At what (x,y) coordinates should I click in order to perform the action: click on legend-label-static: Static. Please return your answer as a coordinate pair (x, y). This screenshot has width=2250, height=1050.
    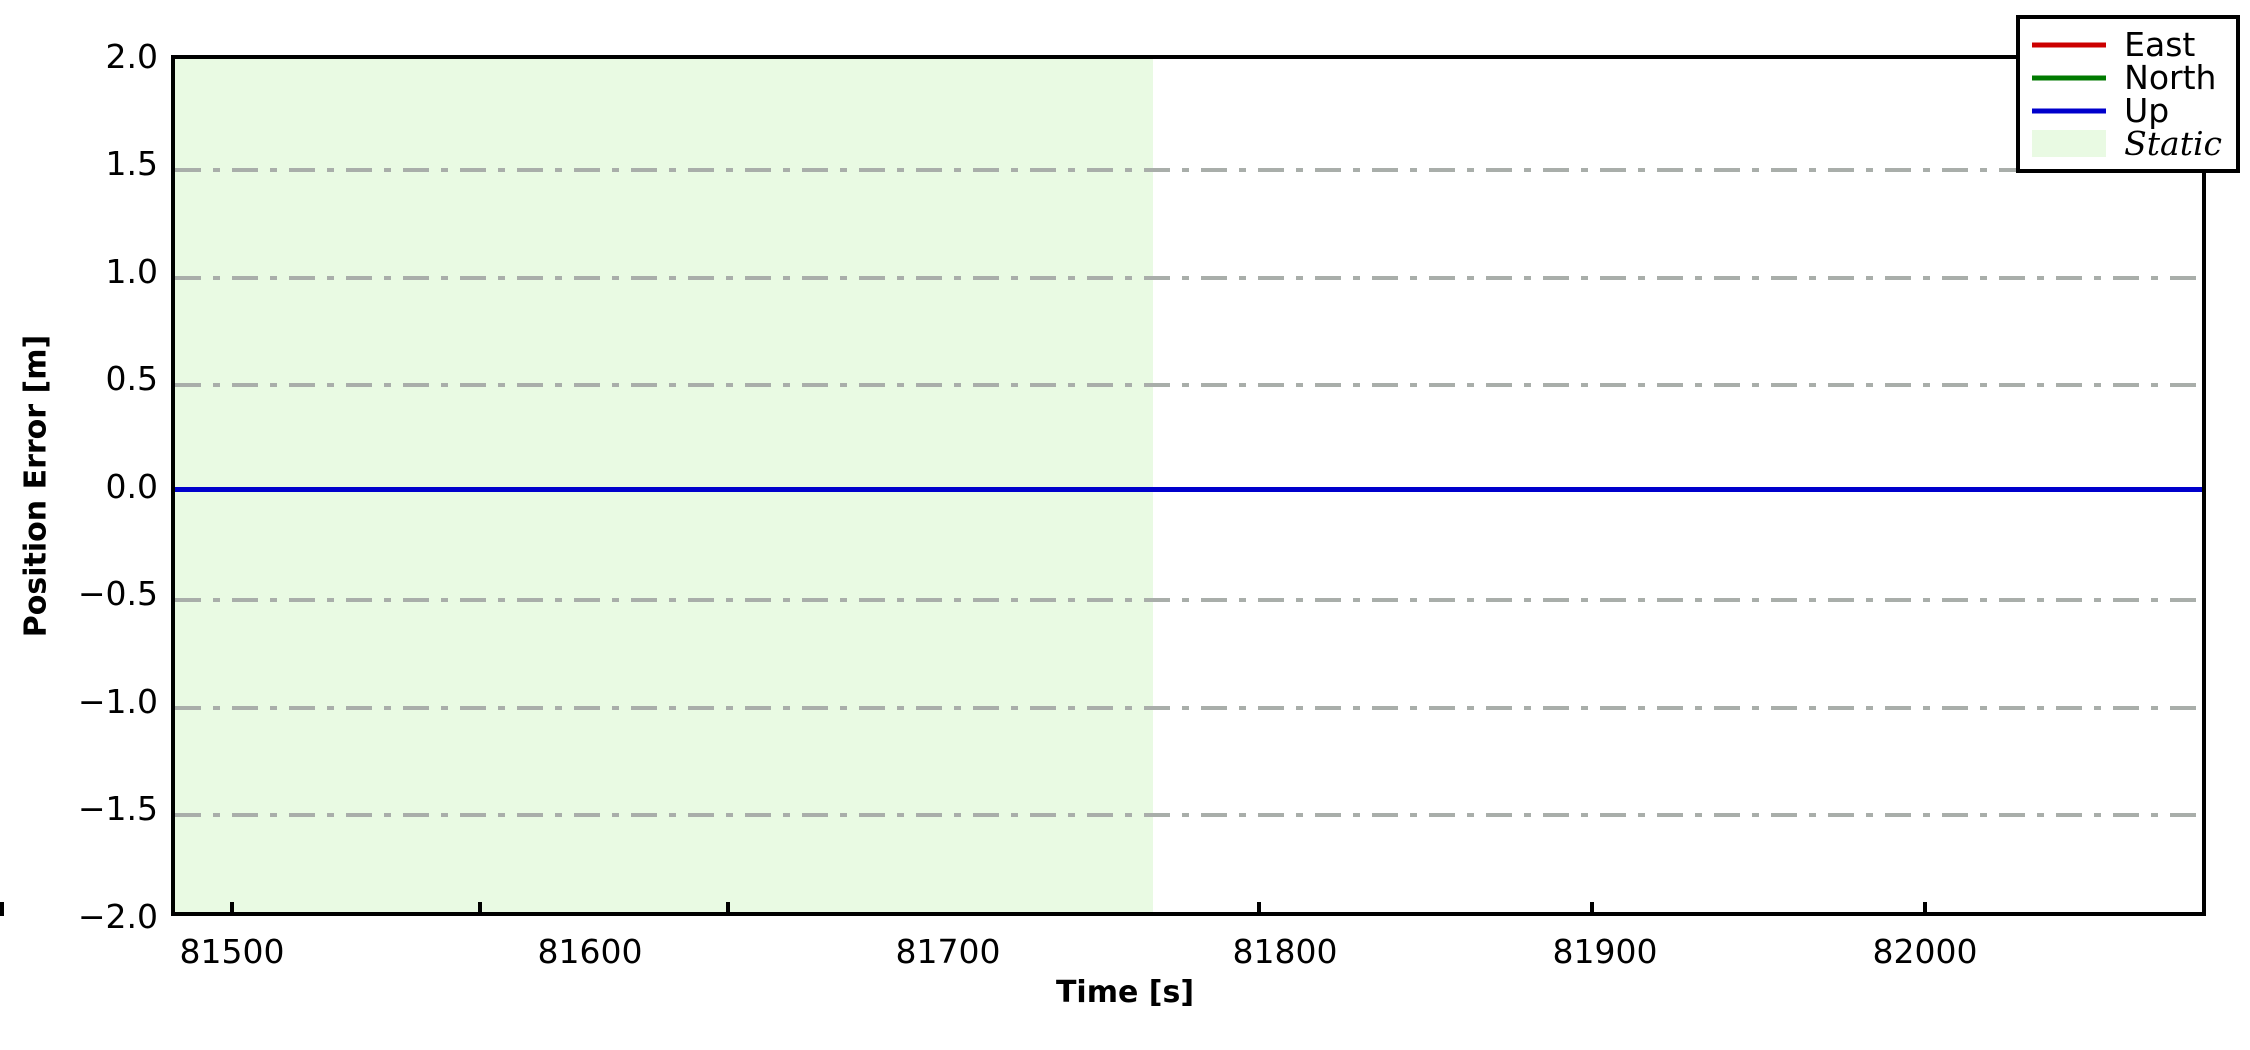
    Looking at the image, I should click on (2173, 143).